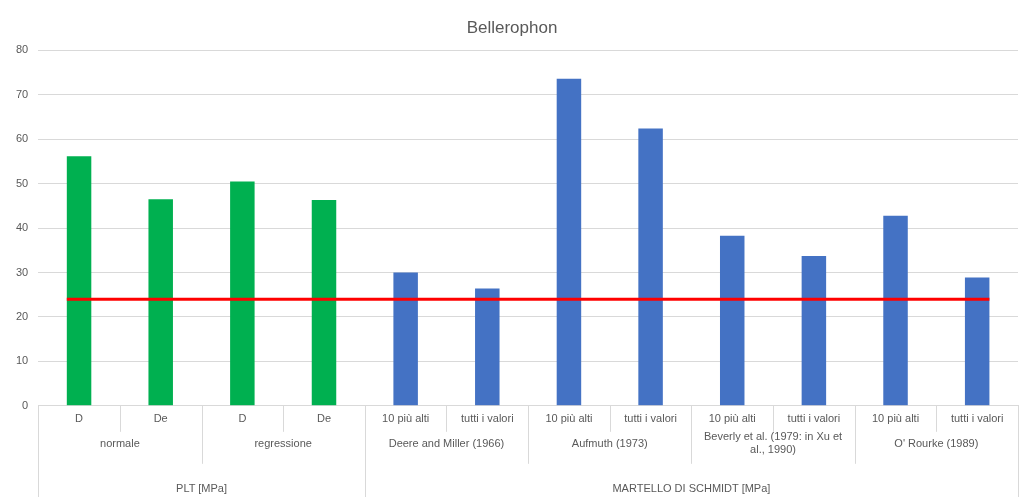 Image resolution: width=1024 pixels, height=497 pixels. What do you see at coordinates (773, 443) in the screenshot?
I see `text: Beverly et al. (1979: in Xu et al., 1990)` at bounding box center [773, 443].